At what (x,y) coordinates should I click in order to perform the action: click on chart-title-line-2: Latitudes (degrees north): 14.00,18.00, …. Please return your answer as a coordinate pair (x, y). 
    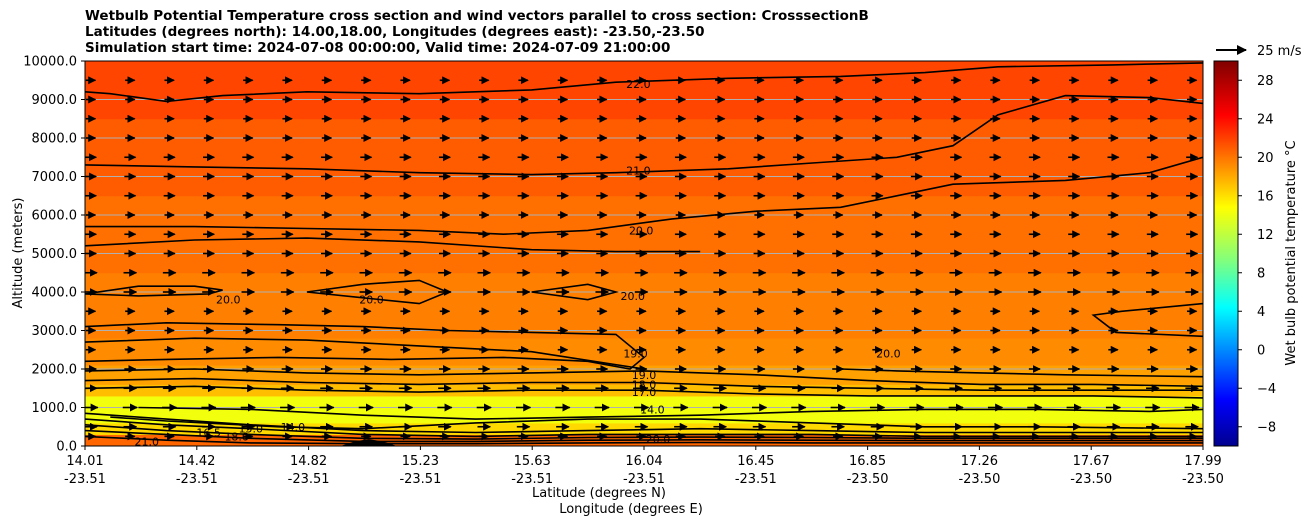
    Looking at the image, I should click on (395, 32).